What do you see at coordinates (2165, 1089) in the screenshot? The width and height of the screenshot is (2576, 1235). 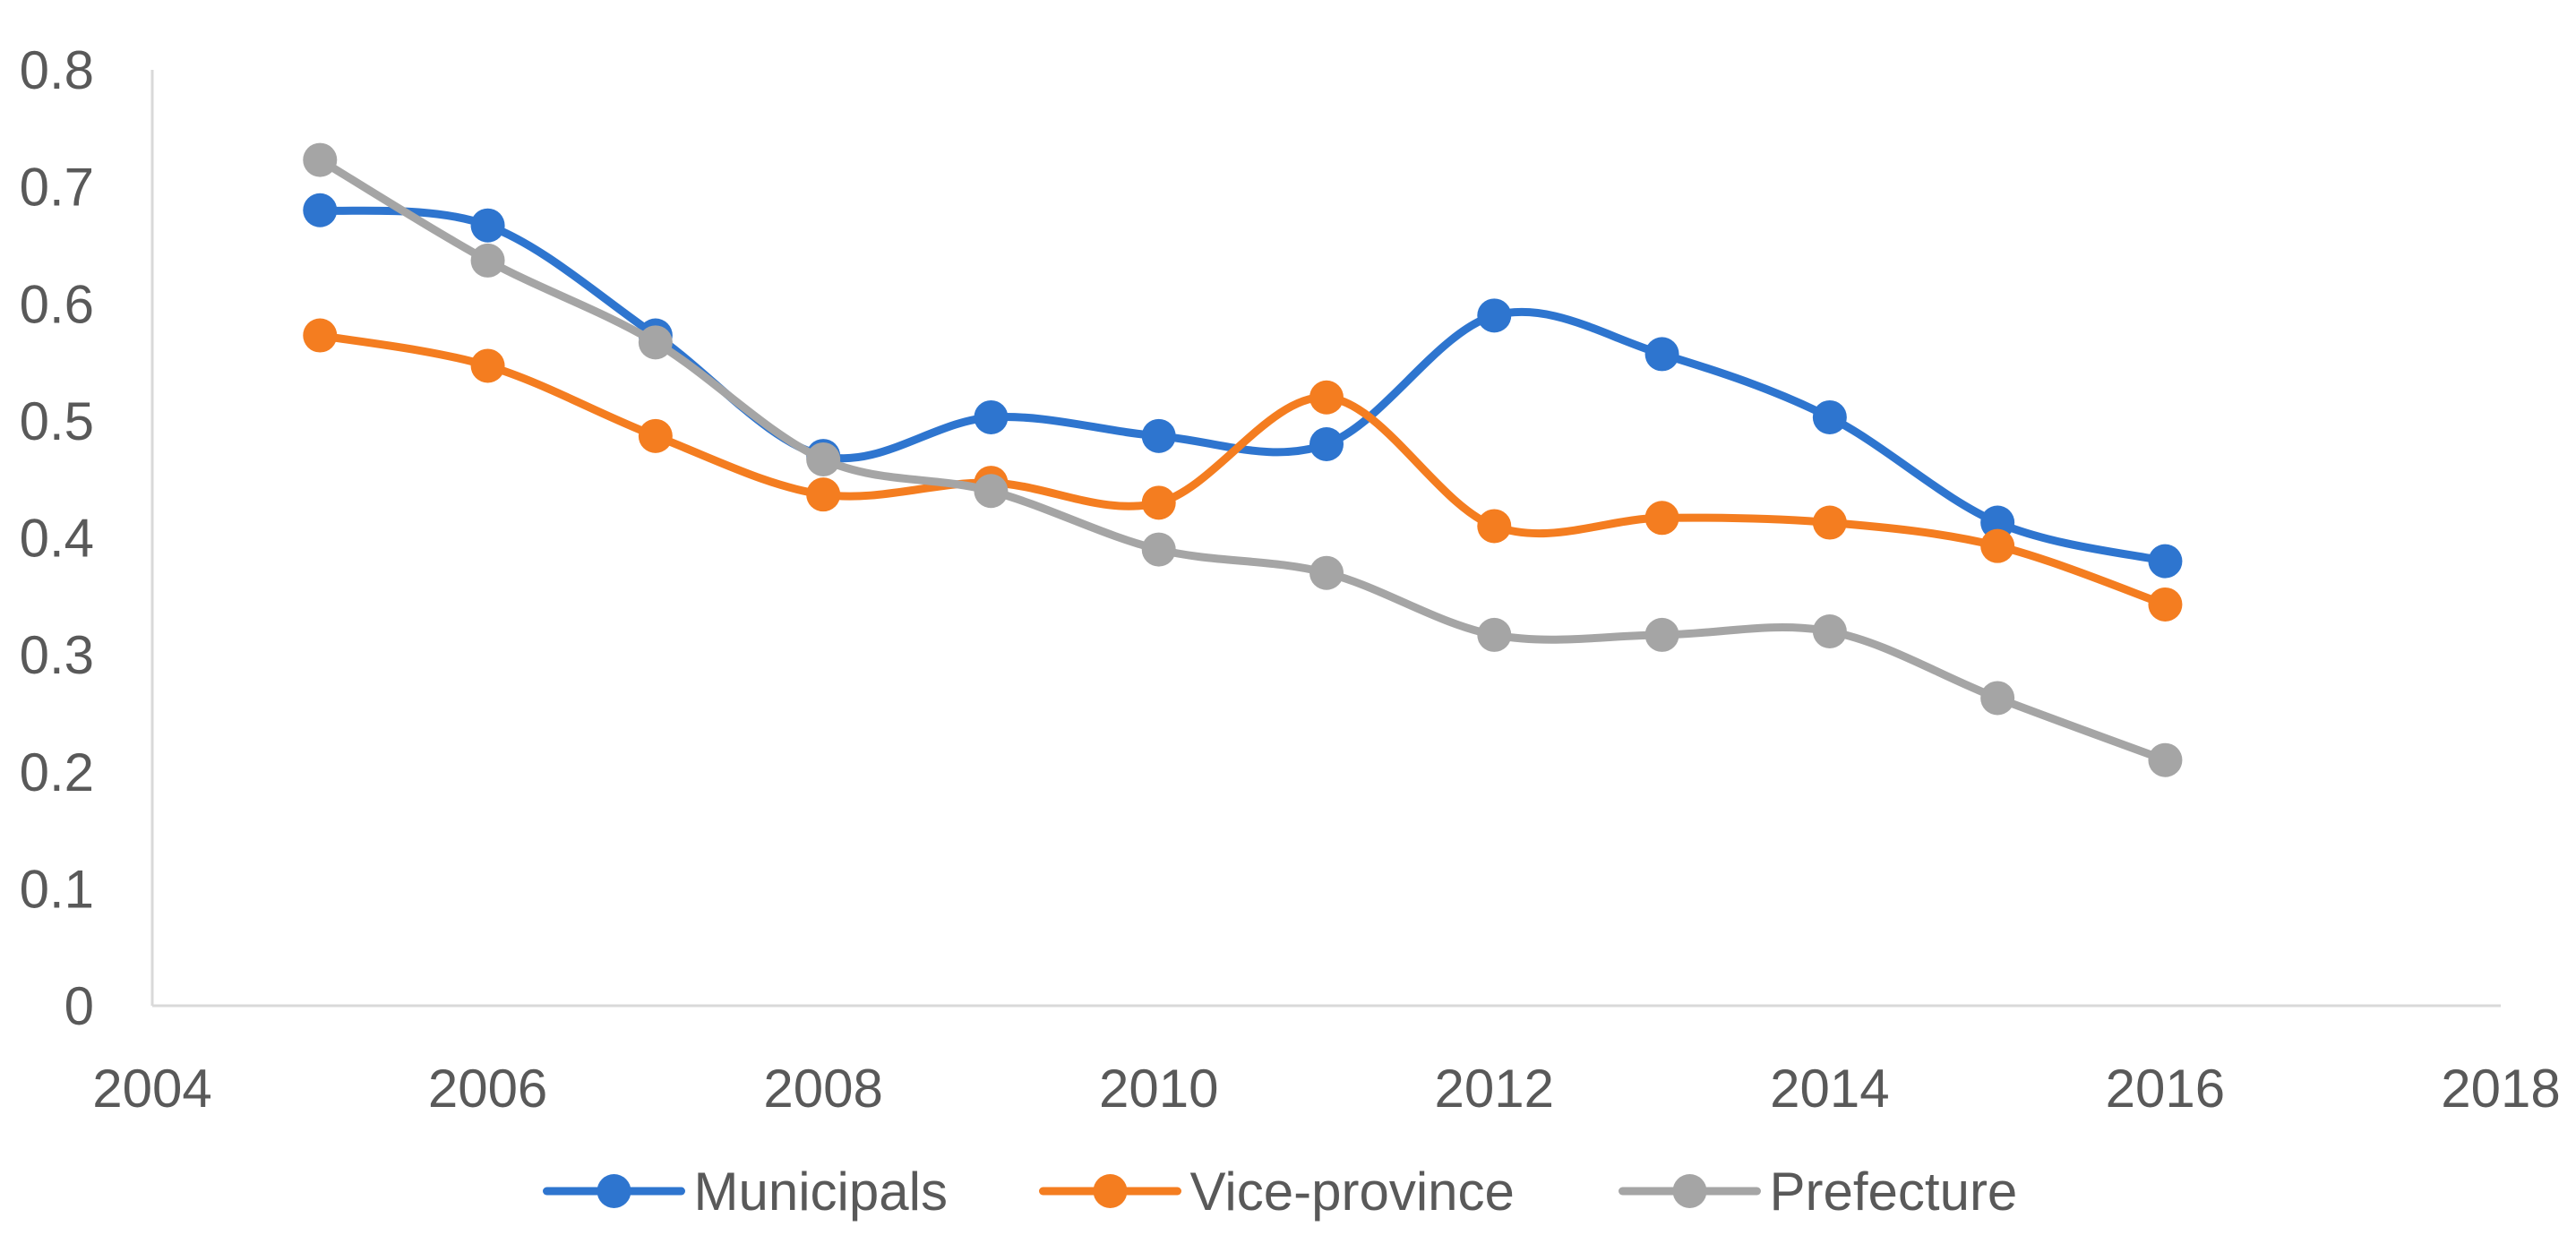 I see `x-tick-label: 2016` at bounding box center [2165, 1089].